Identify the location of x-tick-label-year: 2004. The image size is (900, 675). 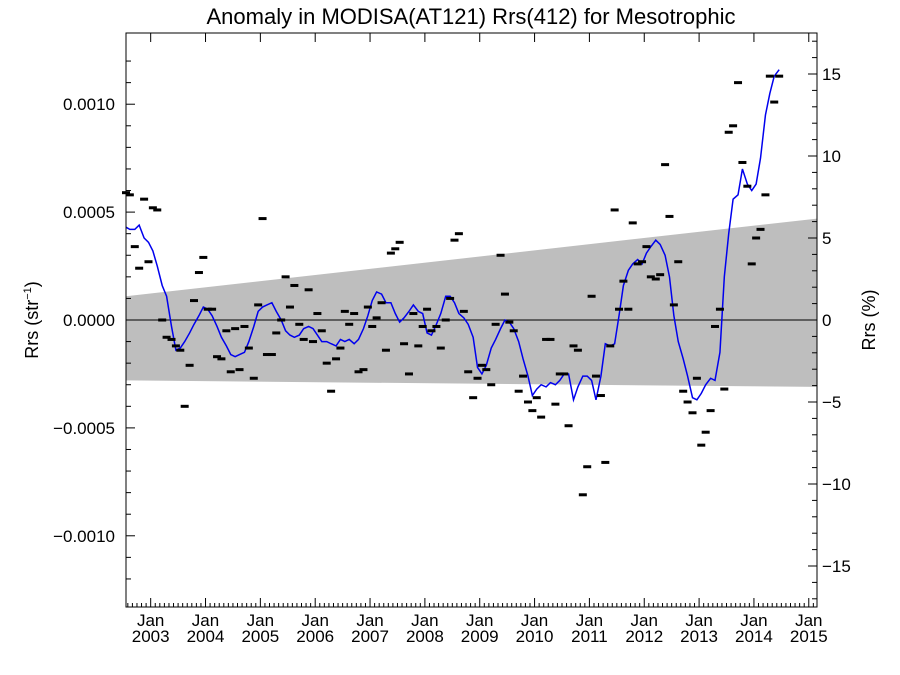
(206, 636).